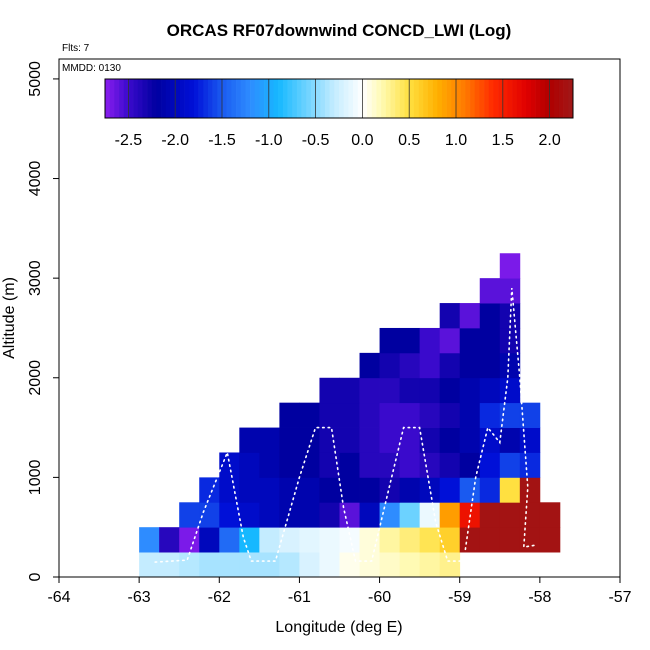 This screenshot has height=650, width=650. What do you see at coordinates (129, 140) in the screenshot?
I see `colorbar-tick-label: -2.5` at bounding box center [129, 140].